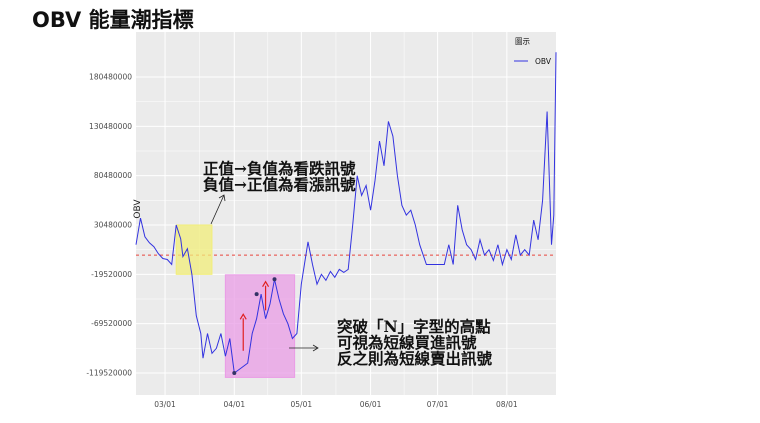 The image size is (760, 423). Describe the element at coordinates (415, 358) in the screenshot. I see `ann2-line: 反之則為短線賣出訊號` at that location.